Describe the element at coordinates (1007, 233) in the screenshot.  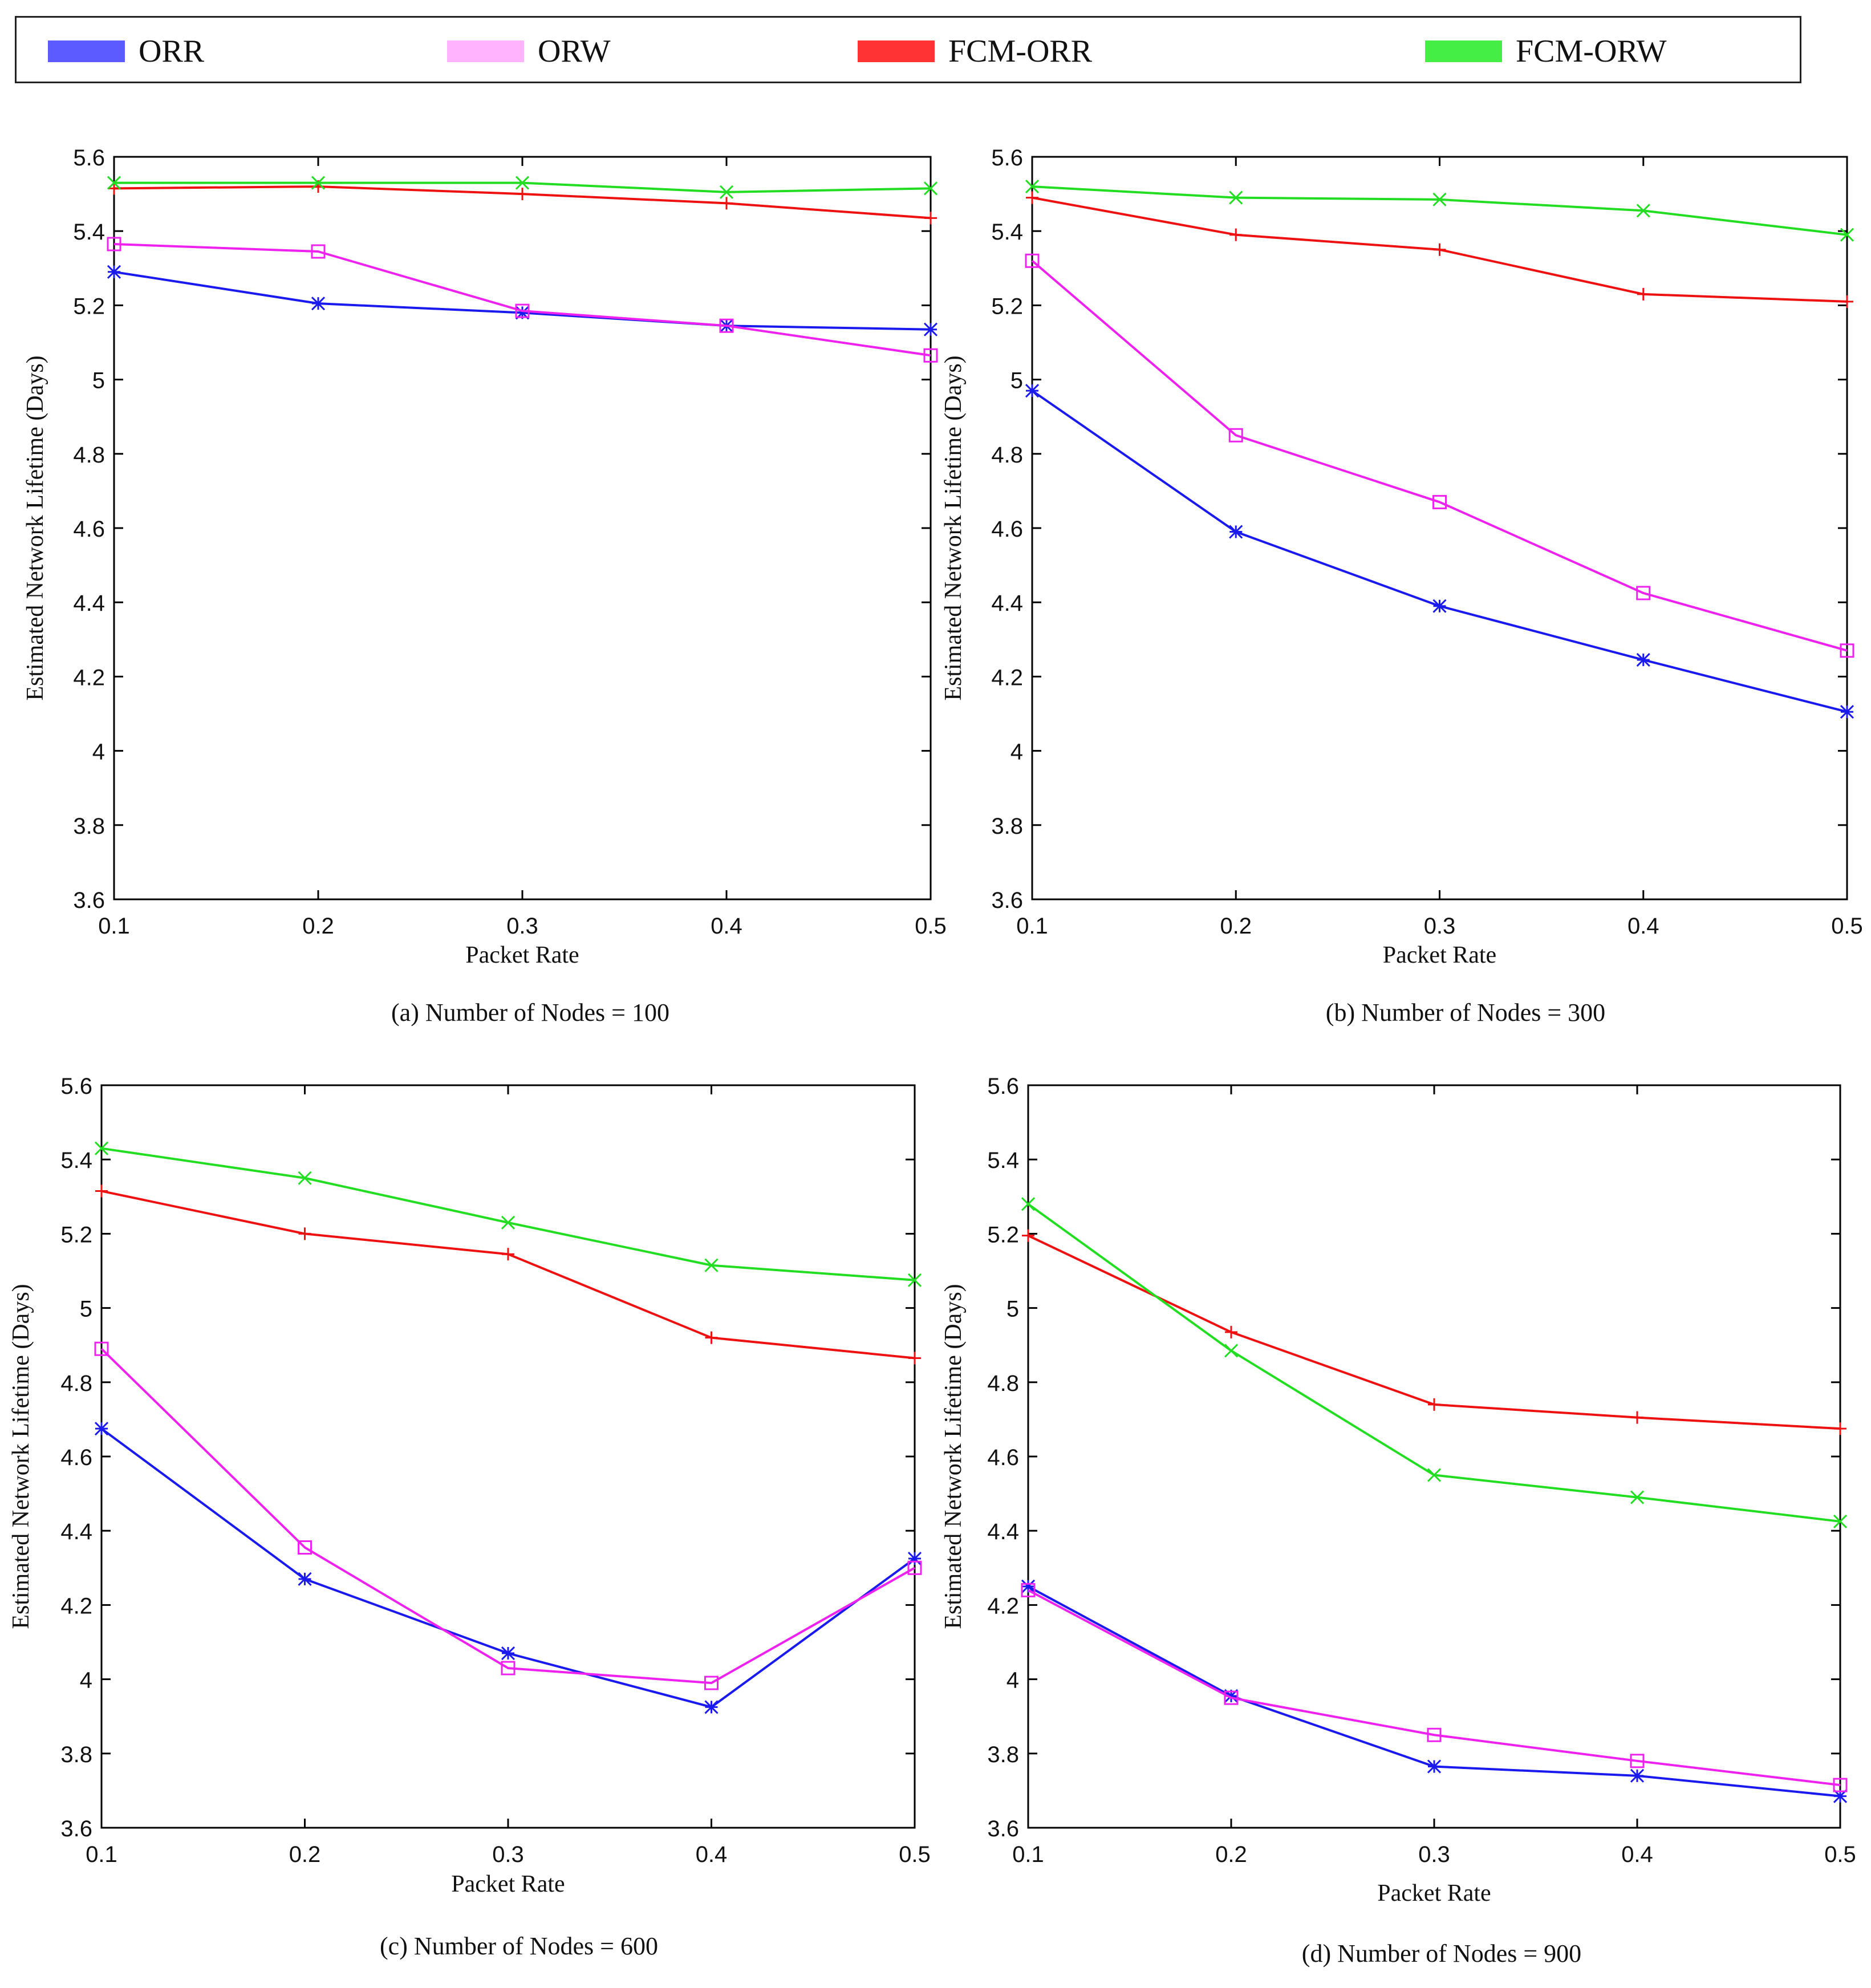
I see `y-tick-label: 5.4` at that location.